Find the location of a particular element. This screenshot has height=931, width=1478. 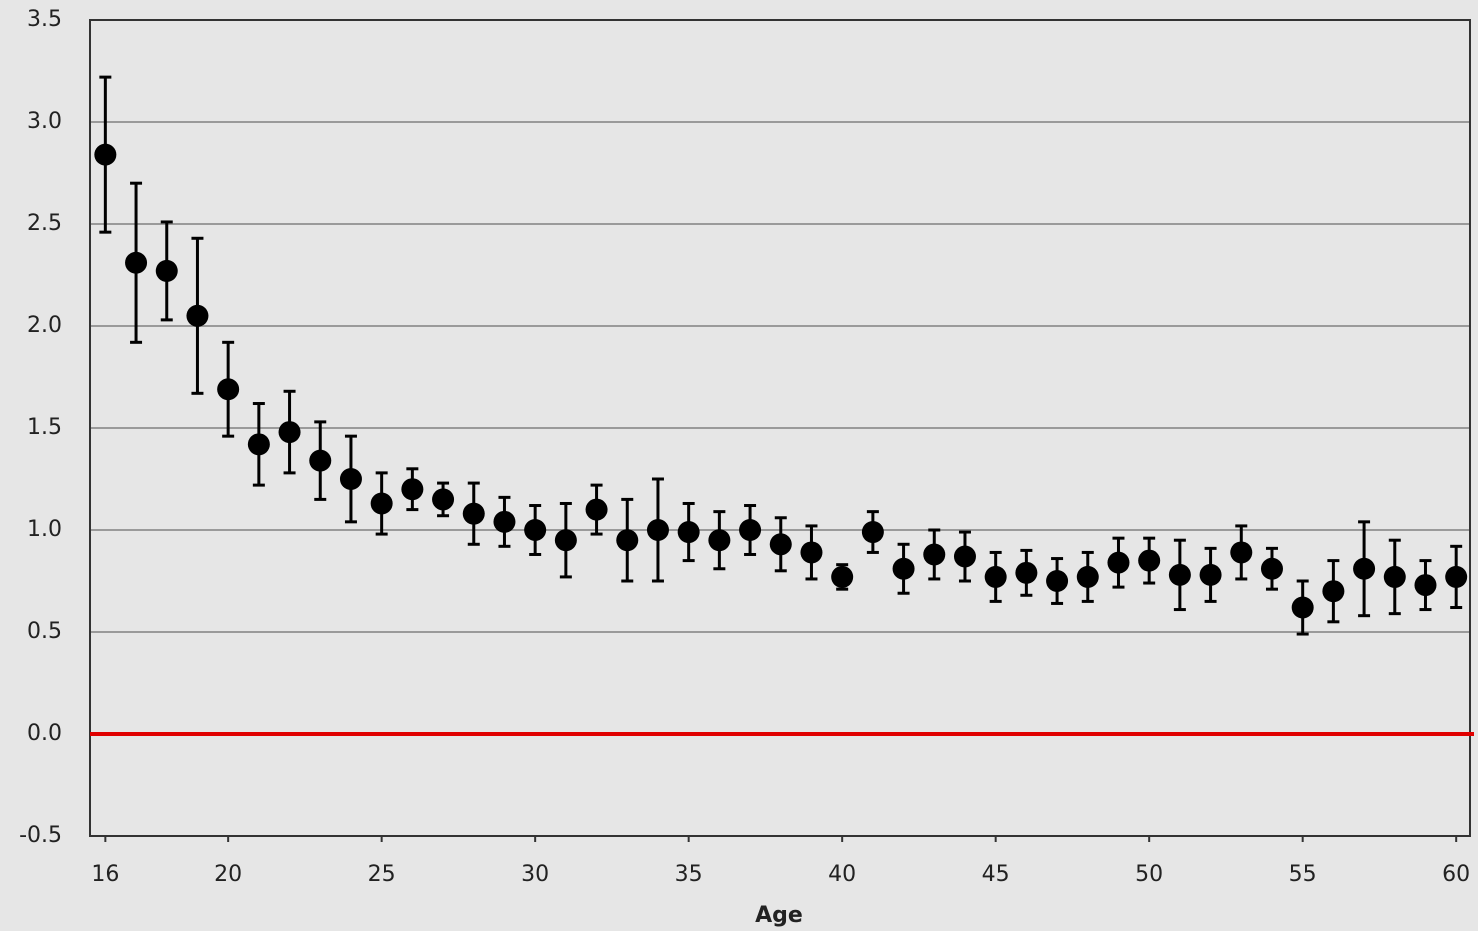

x-tick-label: 16 is located at coordinates (105, 874).